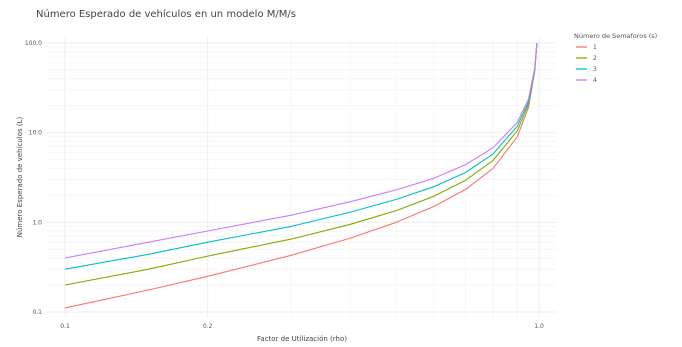  I want to click on x-tick-label: 0.1, so click(65, 326).